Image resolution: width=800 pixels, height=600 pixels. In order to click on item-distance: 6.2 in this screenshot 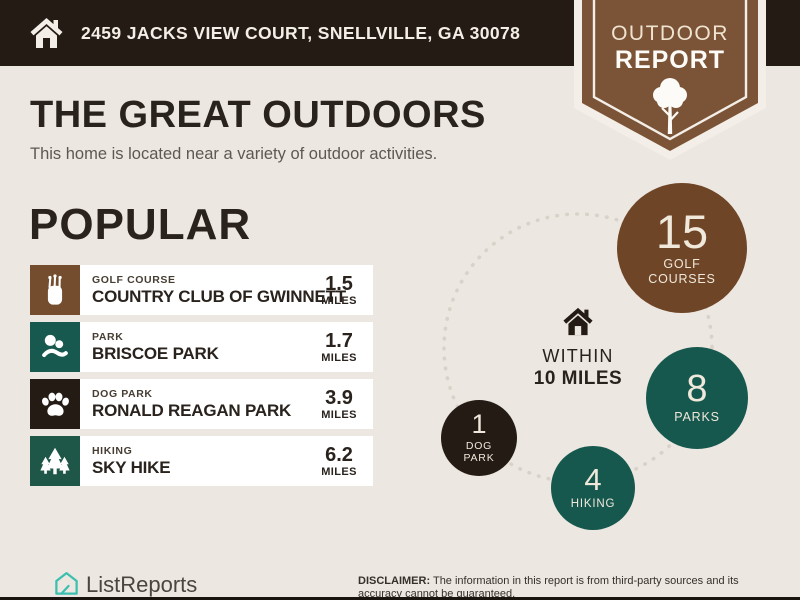, I will do `click(339, 454)`.